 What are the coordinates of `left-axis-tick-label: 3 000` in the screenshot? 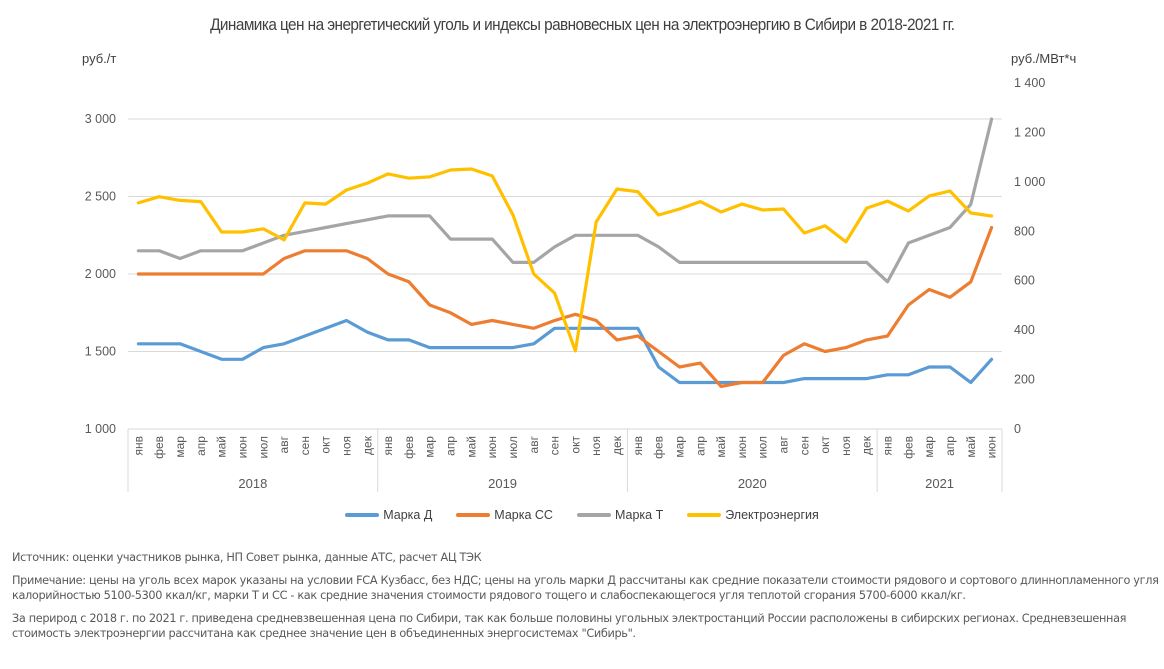 It's located at (100, 119).